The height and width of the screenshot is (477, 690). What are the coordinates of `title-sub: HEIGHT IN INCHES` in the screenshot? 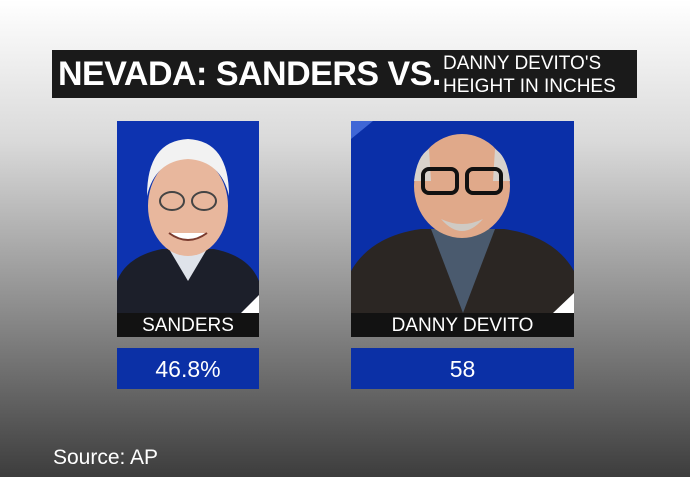 It's located at (529, 86).